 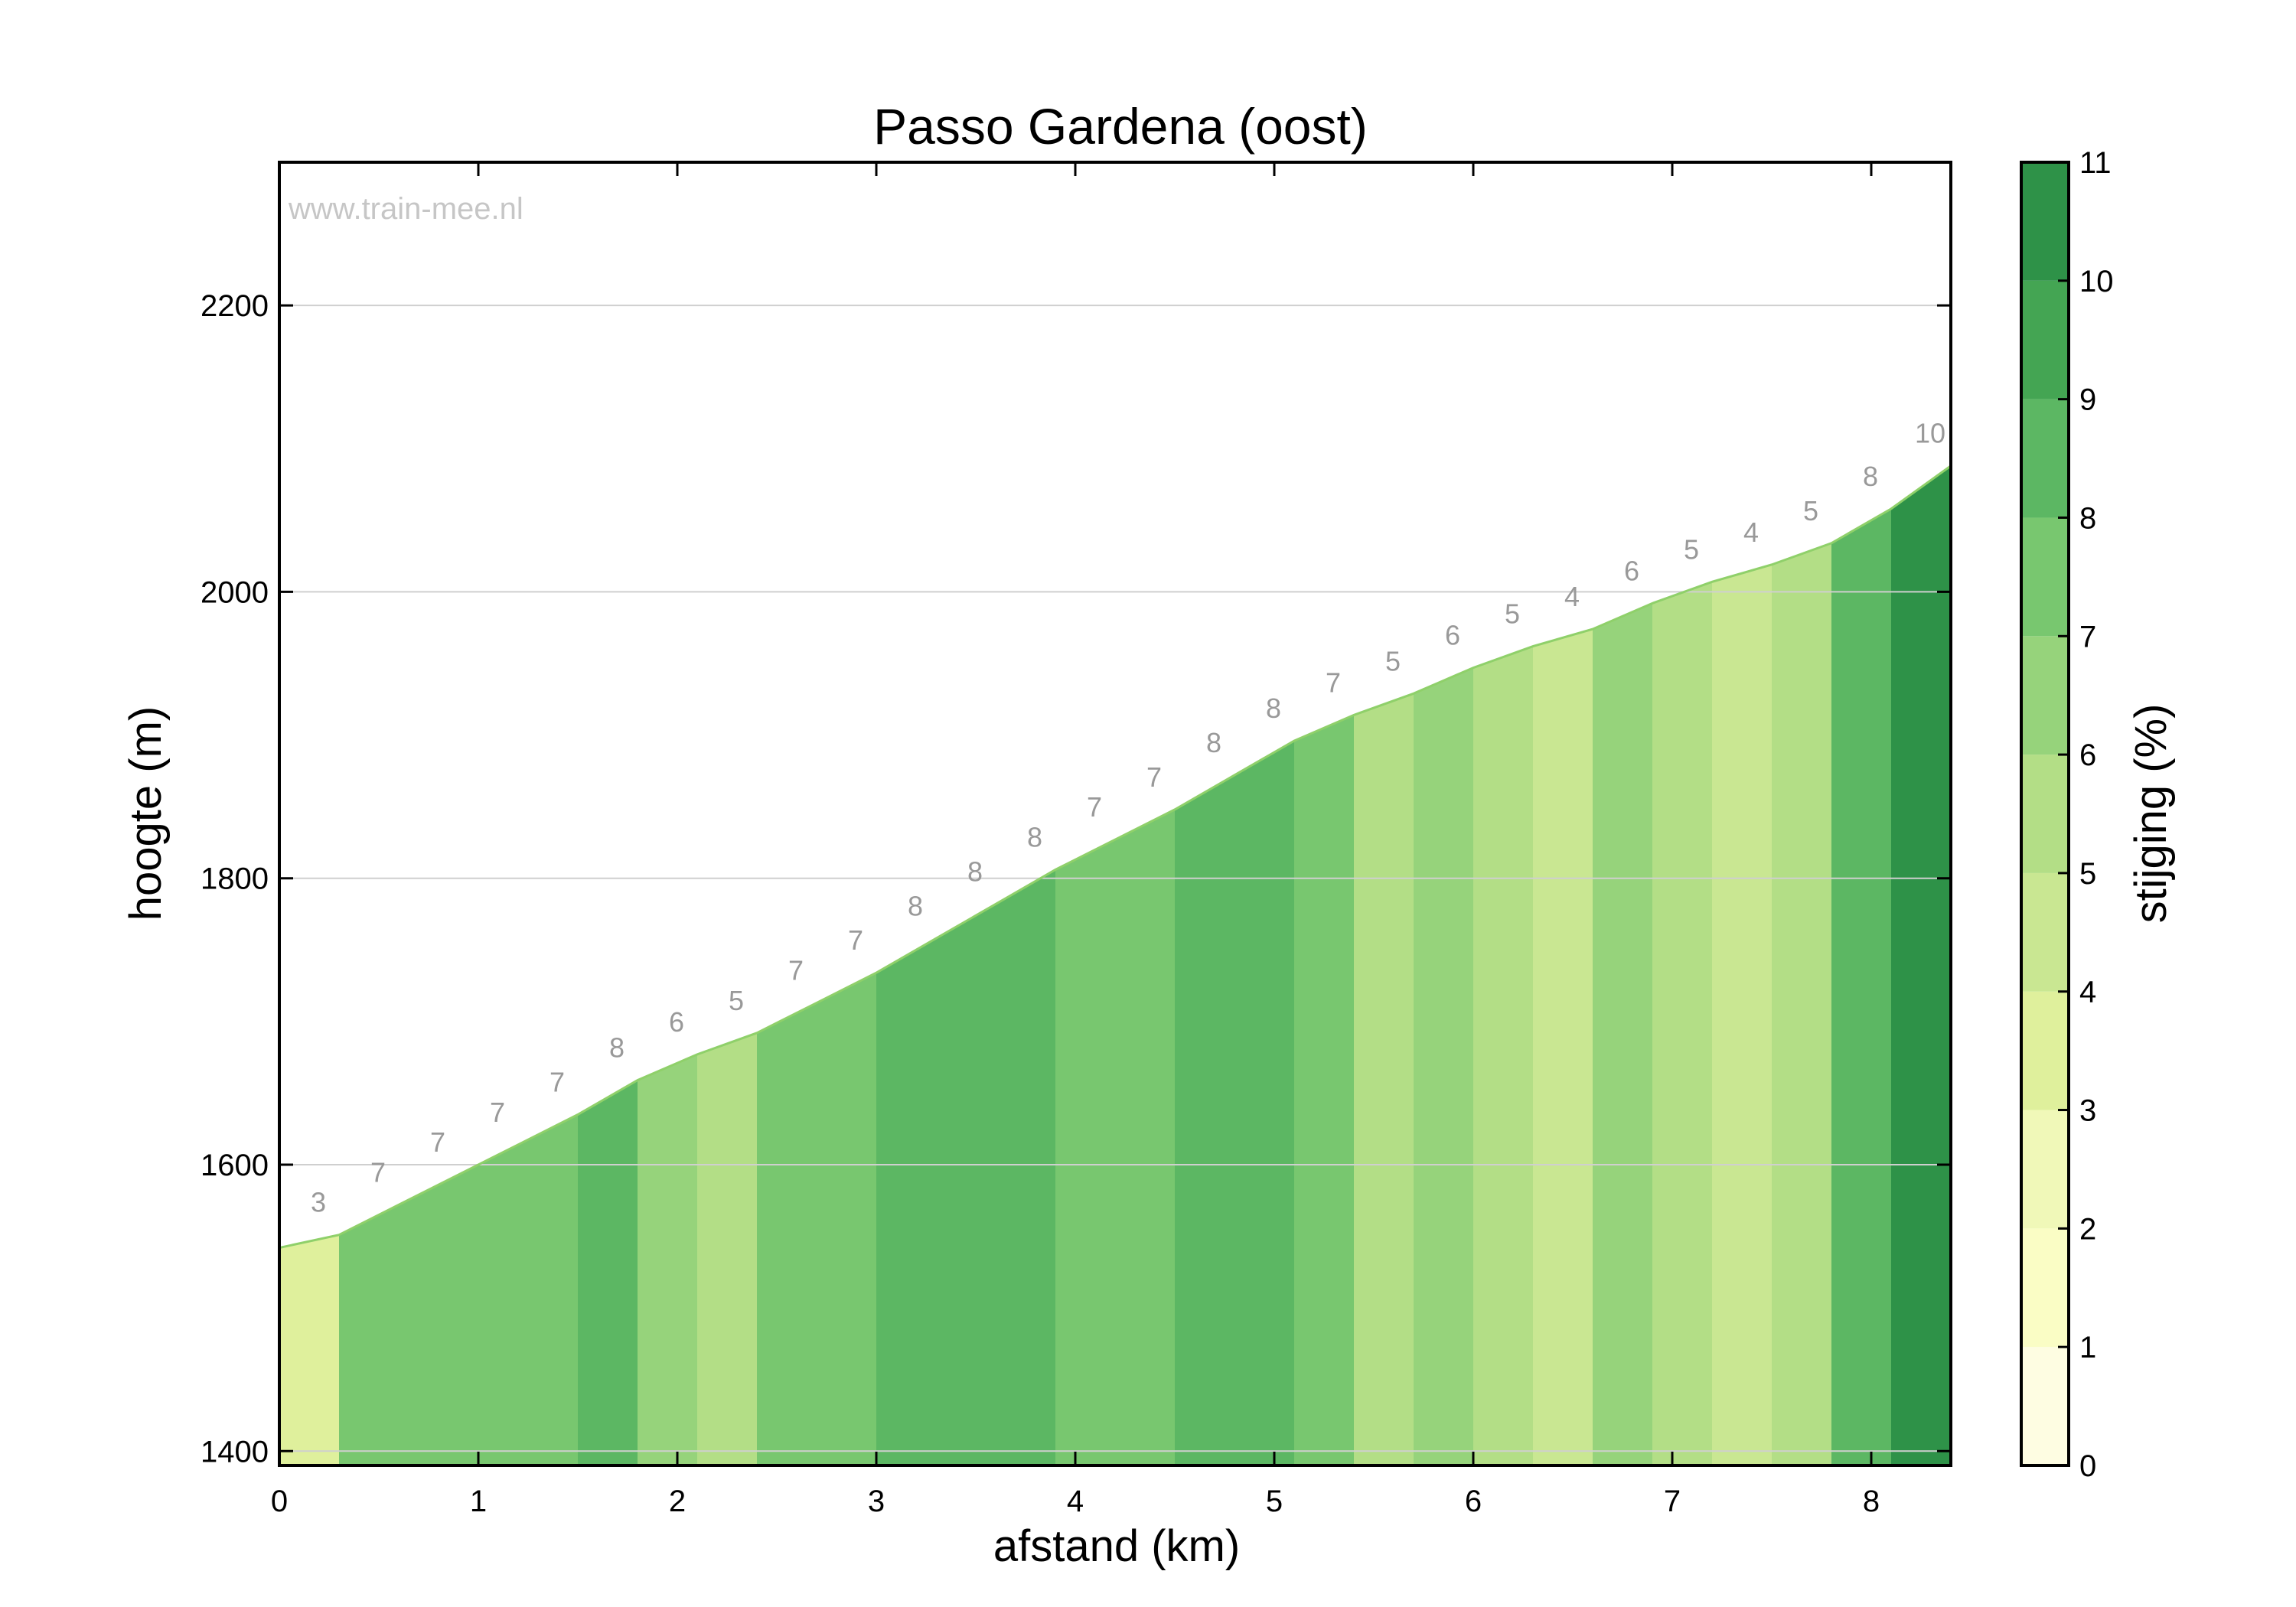 I want to click on y-axis-label: hoogte (m), so click(x=146, y=814).